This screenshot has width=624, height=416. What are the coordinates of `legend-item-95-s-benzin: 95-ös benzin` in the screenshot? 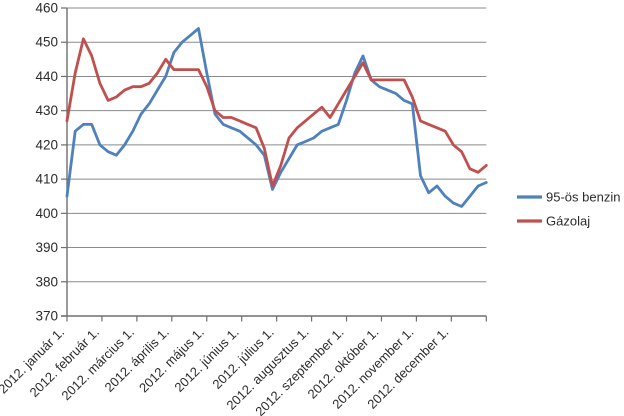 It's located at (568, 197).